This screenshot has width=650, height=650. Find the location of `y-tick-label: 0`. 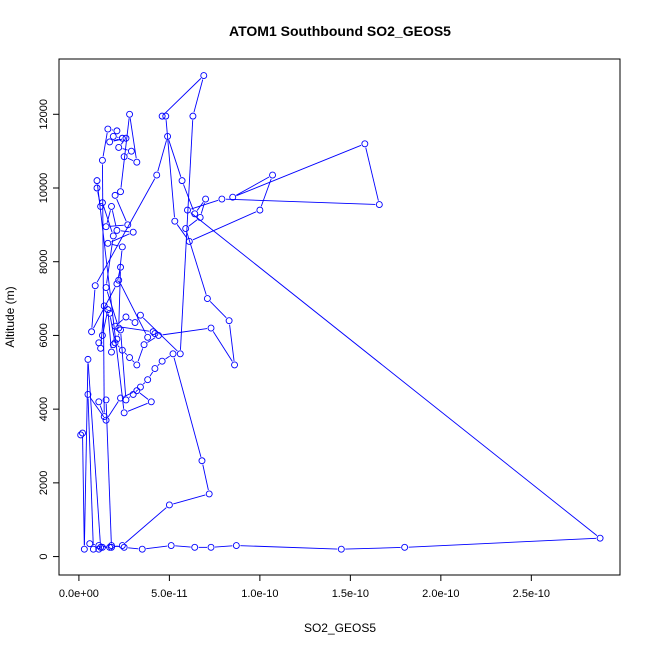

y-tick-label: 0 is located at coordinates (44, 557).